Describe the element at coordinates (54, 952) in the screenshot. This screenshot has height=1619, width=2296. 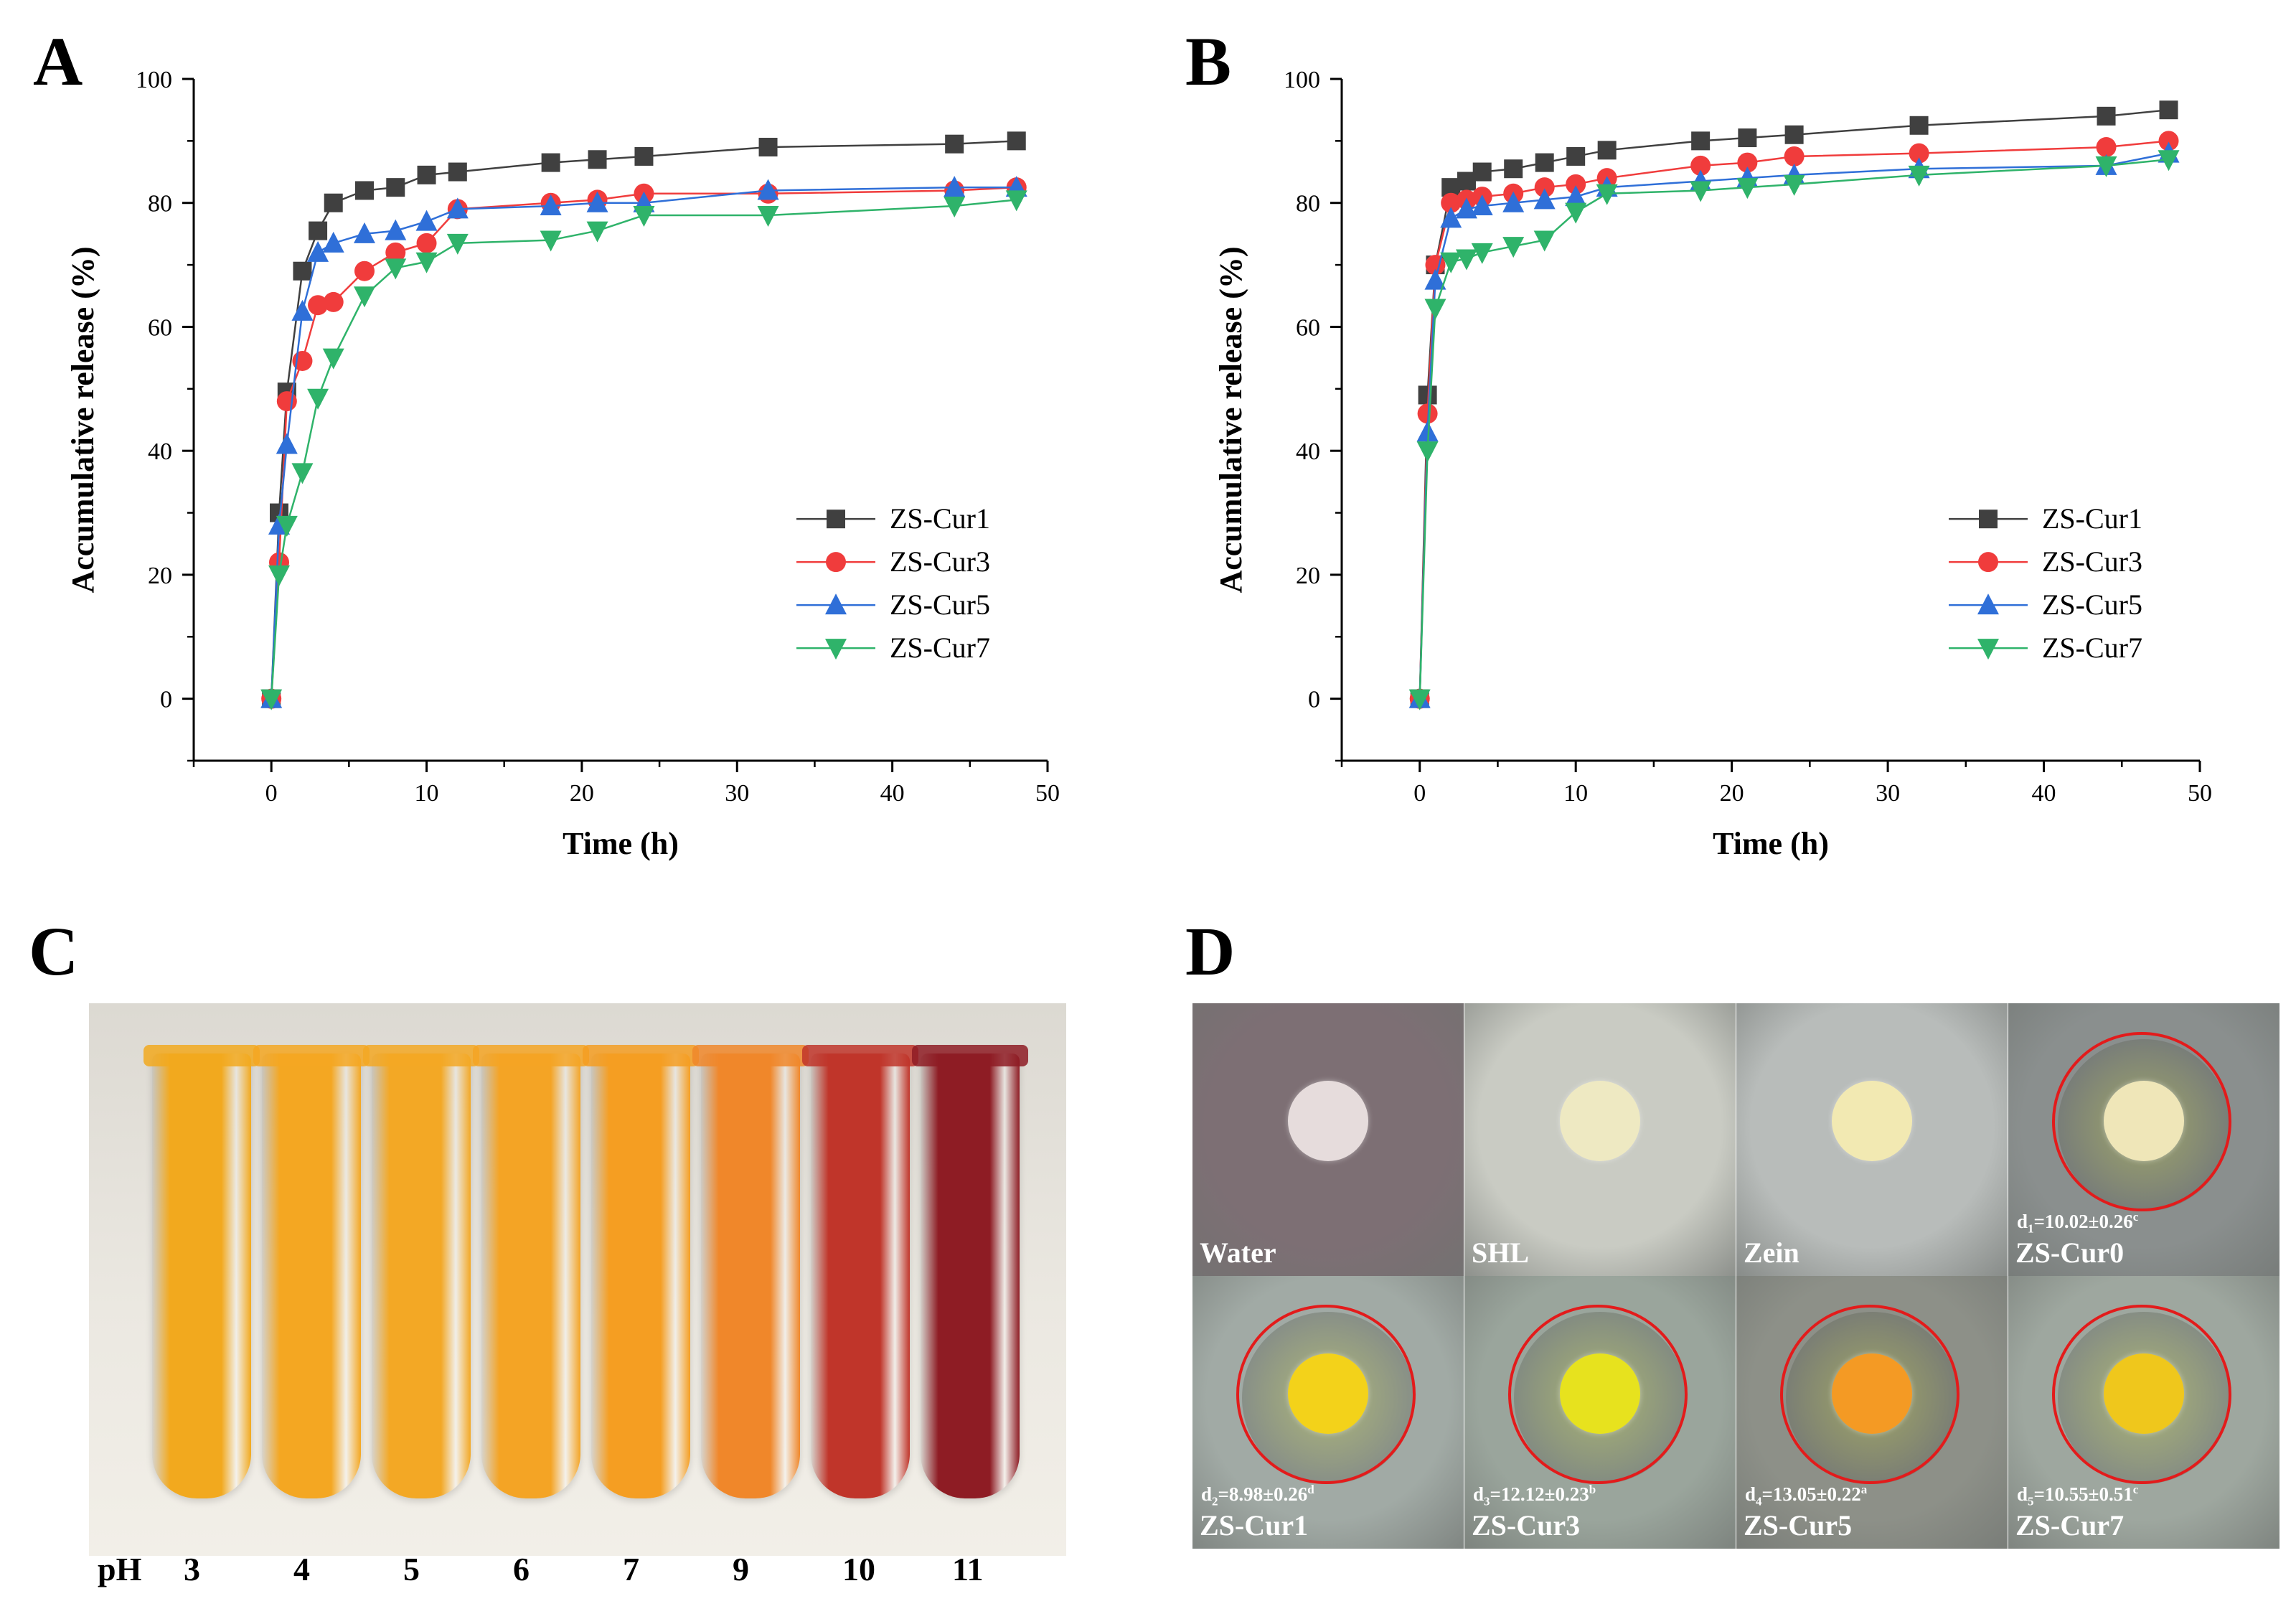
I see `panel-letter-c: C` at that location.